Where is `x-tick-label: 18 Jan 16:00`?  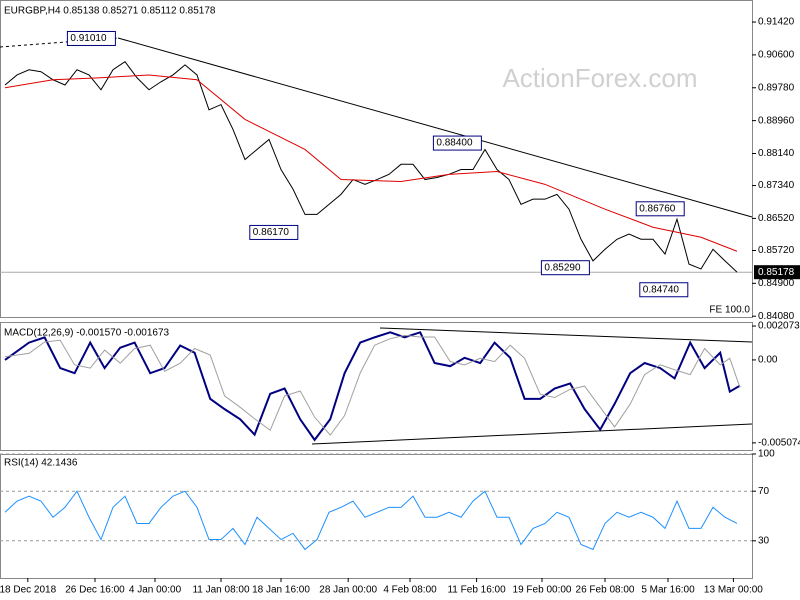 x-tick-label: 18 Jan 16:00 is located at coordinates (281, 590).